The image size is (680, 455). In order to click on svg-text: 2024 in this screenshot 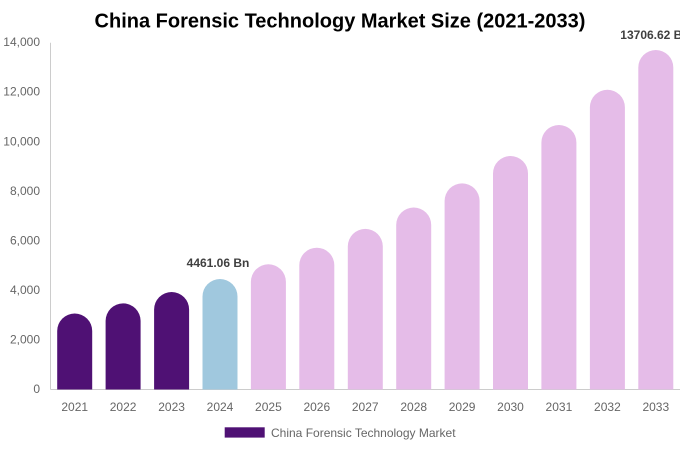, I will do `click(220, 407)`.